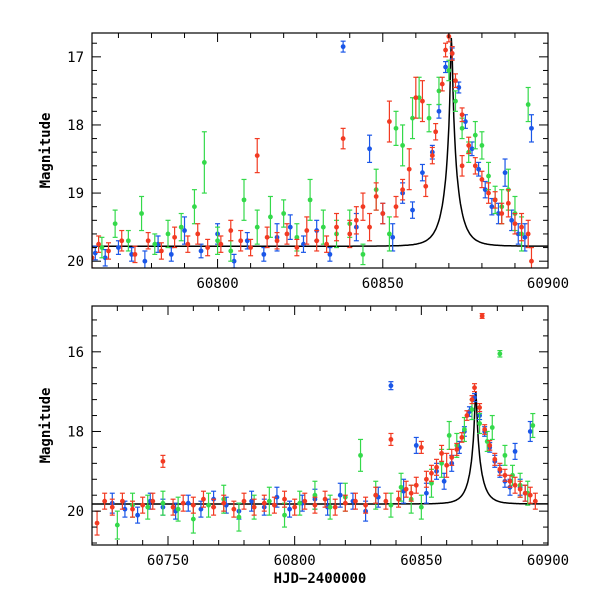 The image size is (600, 605). What do you see at coordinates (75, 512) in the screenshot?
I see `y-tick-label: 20` at bounding box center [75, 512].